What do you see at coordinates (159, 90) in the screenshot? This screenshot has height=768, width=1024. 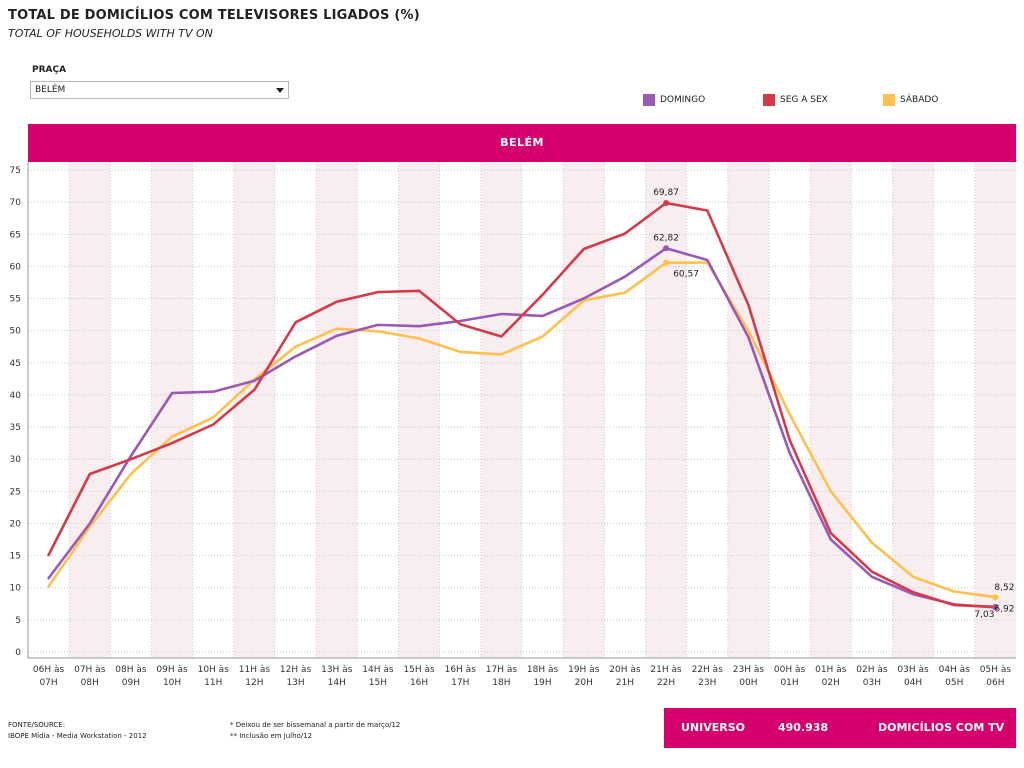 I see `praca-select: BELÉM` at bounding box center [159, 90].